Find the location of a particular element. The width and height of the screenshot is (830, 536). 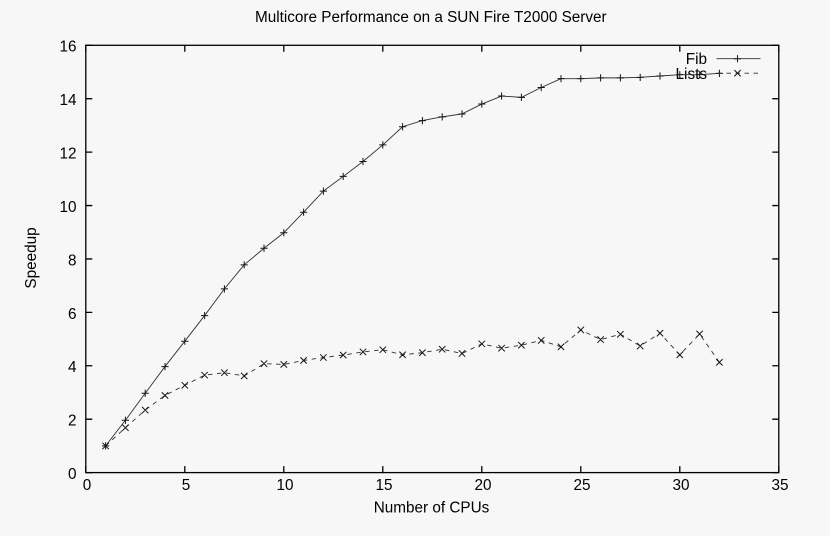

svg-text: 25 is located at coordinates (581, 485).